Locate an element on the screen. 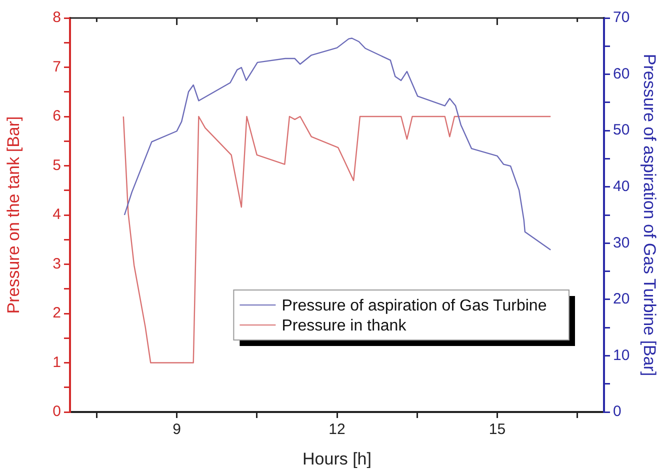 This screenshot has width=663, height=474. y2-tick-label: 30 is located at coordinates (621, 243).